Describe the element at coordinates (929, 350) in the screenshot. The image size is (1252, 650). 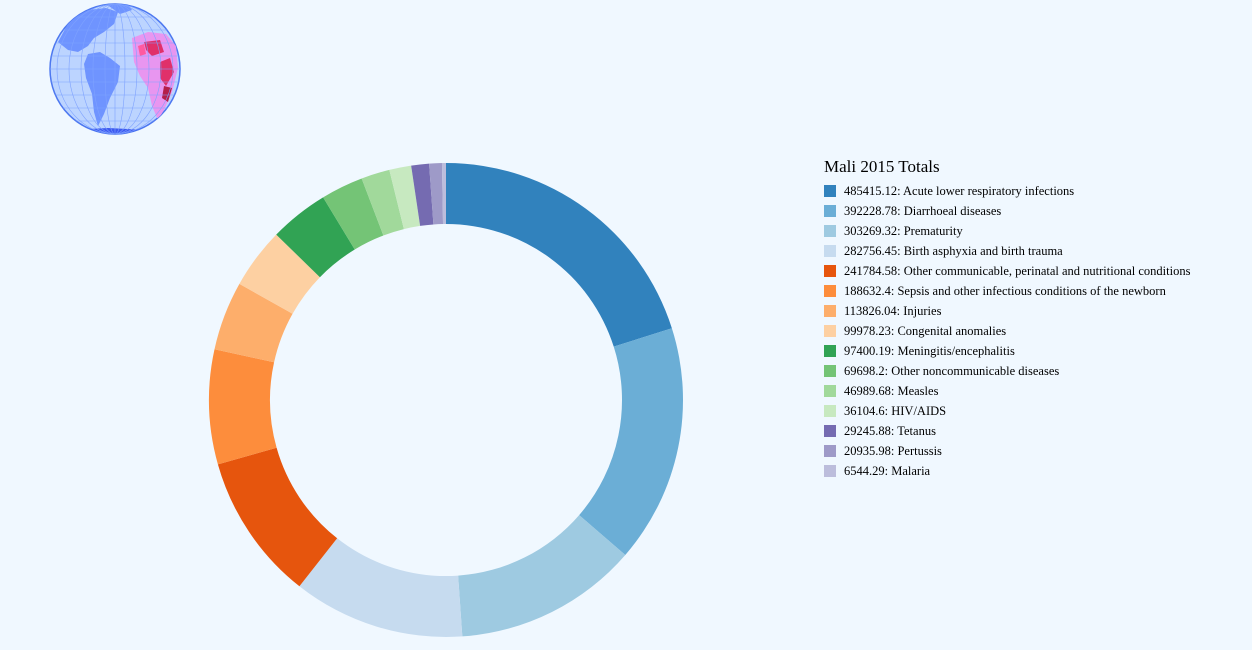
I see `legend-label: 97400.19: Meningitis/encephalitis` at that location.